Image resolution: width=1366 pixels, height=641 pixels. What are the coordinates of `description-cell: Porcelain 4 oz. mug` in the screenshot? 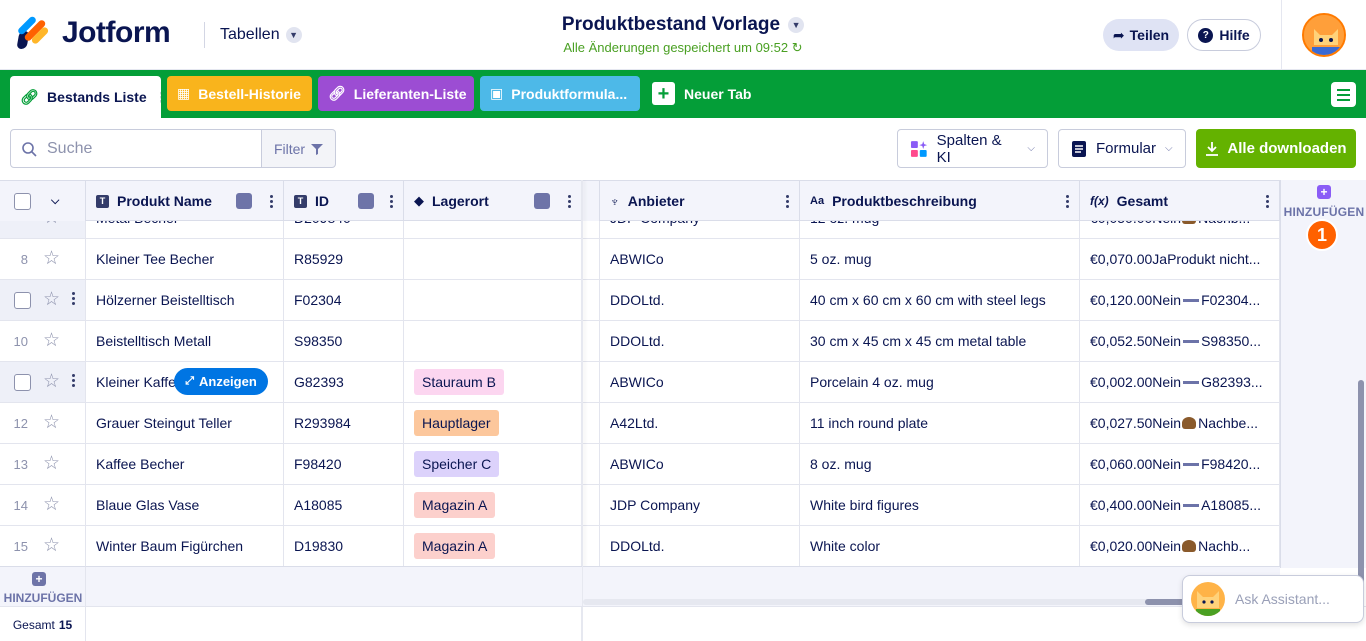 It's located at (940, 382).